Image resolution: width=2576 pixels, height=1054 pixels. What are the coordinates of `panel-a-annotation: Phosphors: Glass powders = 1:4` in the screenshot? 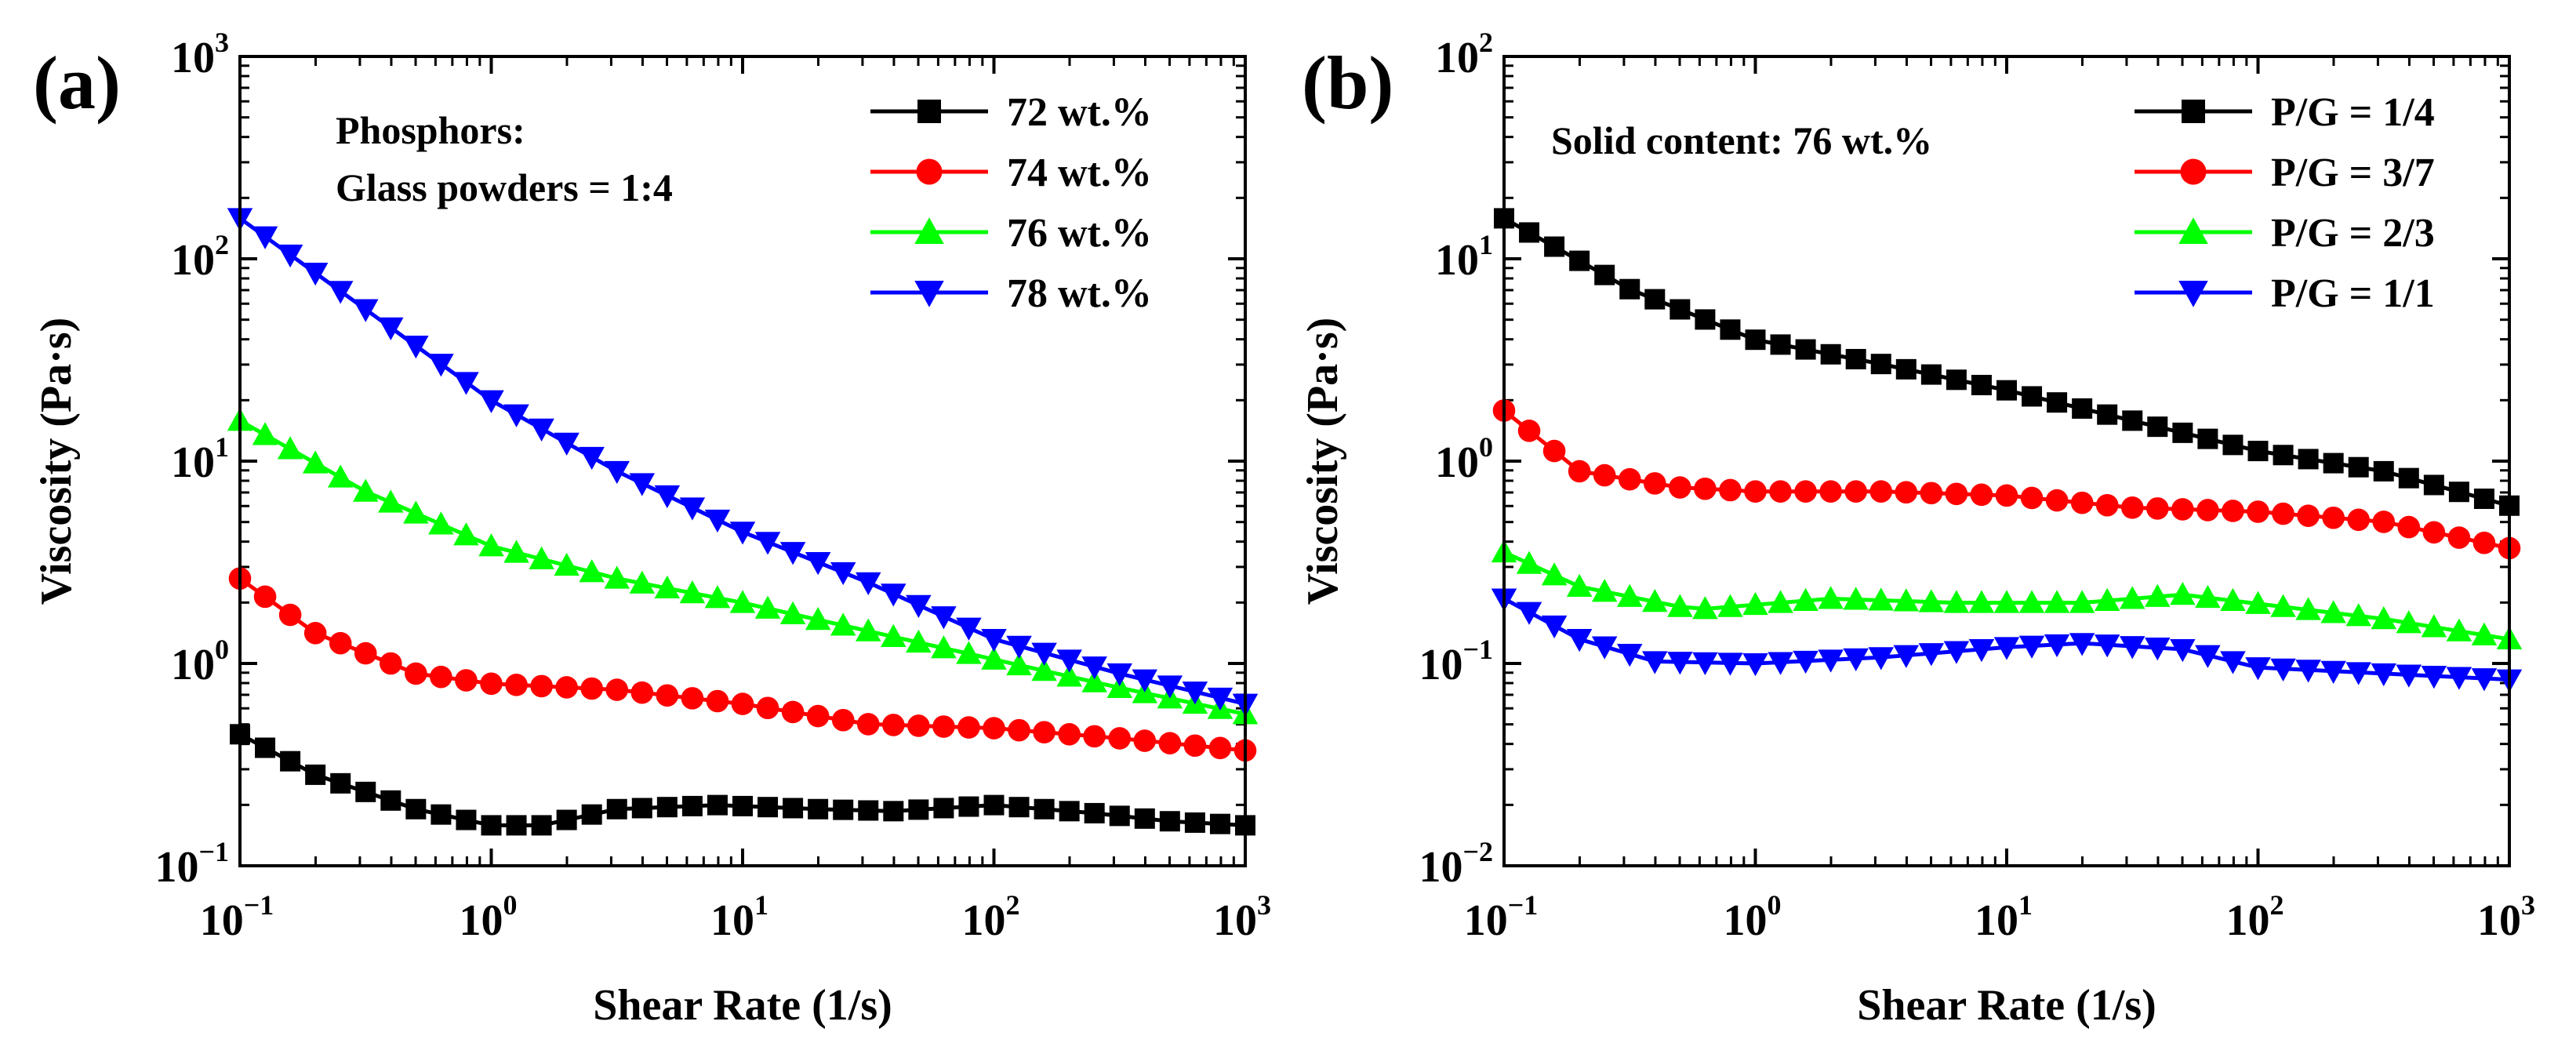 It's located at (504, 158).